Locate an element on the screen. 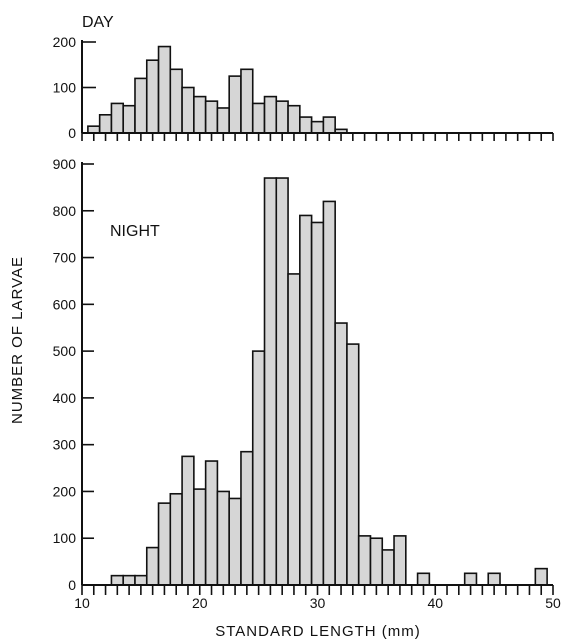 This screenshot has width=569, height=640. y-tick-label: 600 is located at coordinates (65, 304).